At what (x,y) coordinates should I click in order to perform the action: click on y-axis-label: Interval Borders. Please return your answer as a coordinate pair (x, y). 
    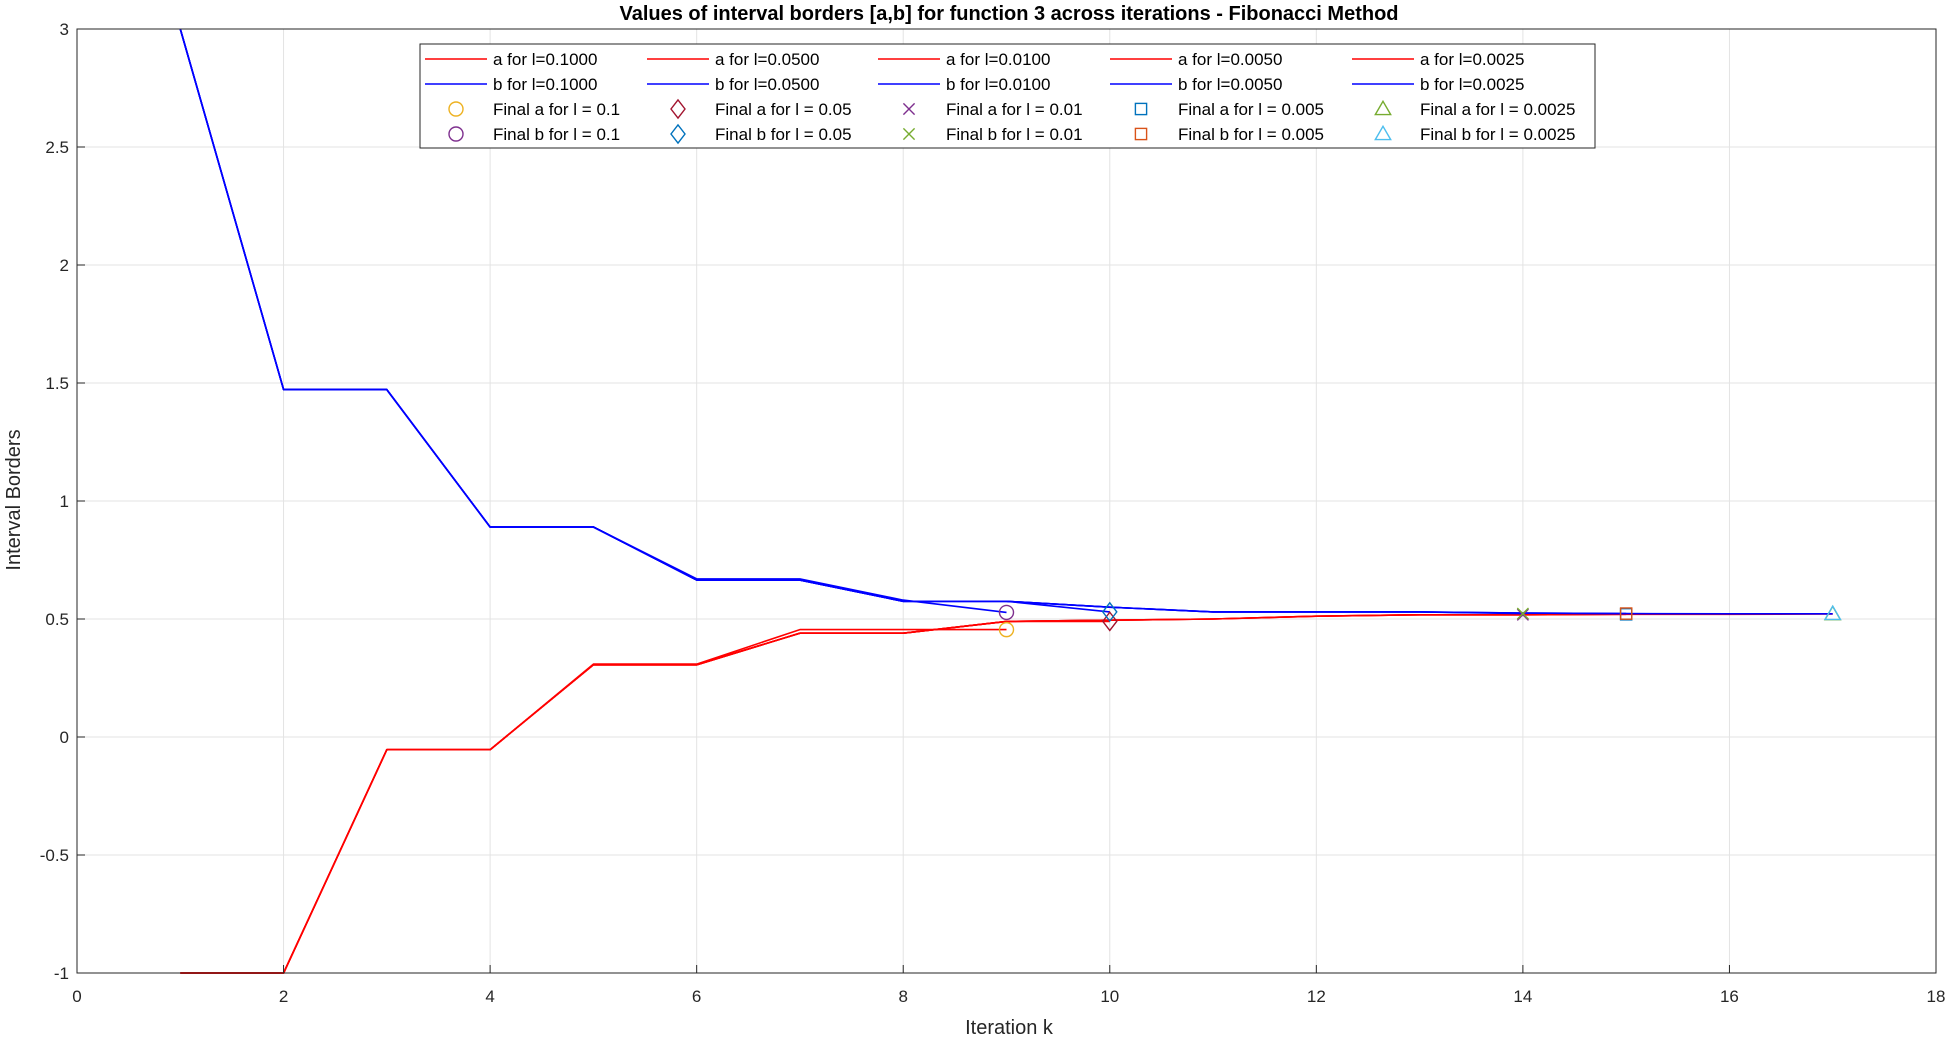
    Looking at the image, I should click on (14, 499).